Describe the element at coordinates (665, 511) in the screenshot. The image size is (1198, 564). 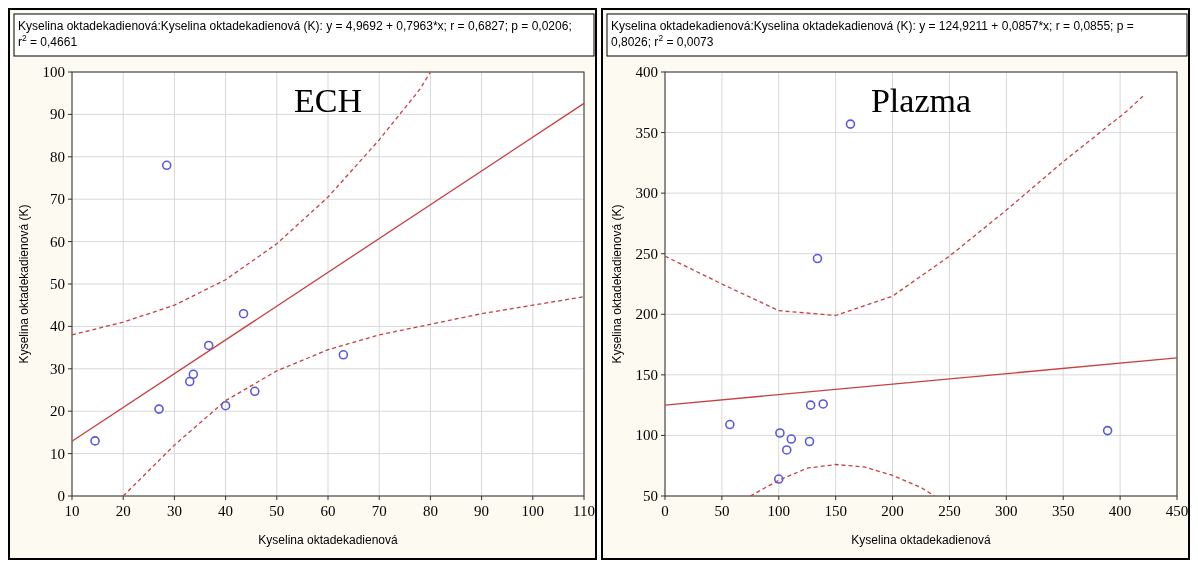
I see `x-tick-label: 0` at that location.